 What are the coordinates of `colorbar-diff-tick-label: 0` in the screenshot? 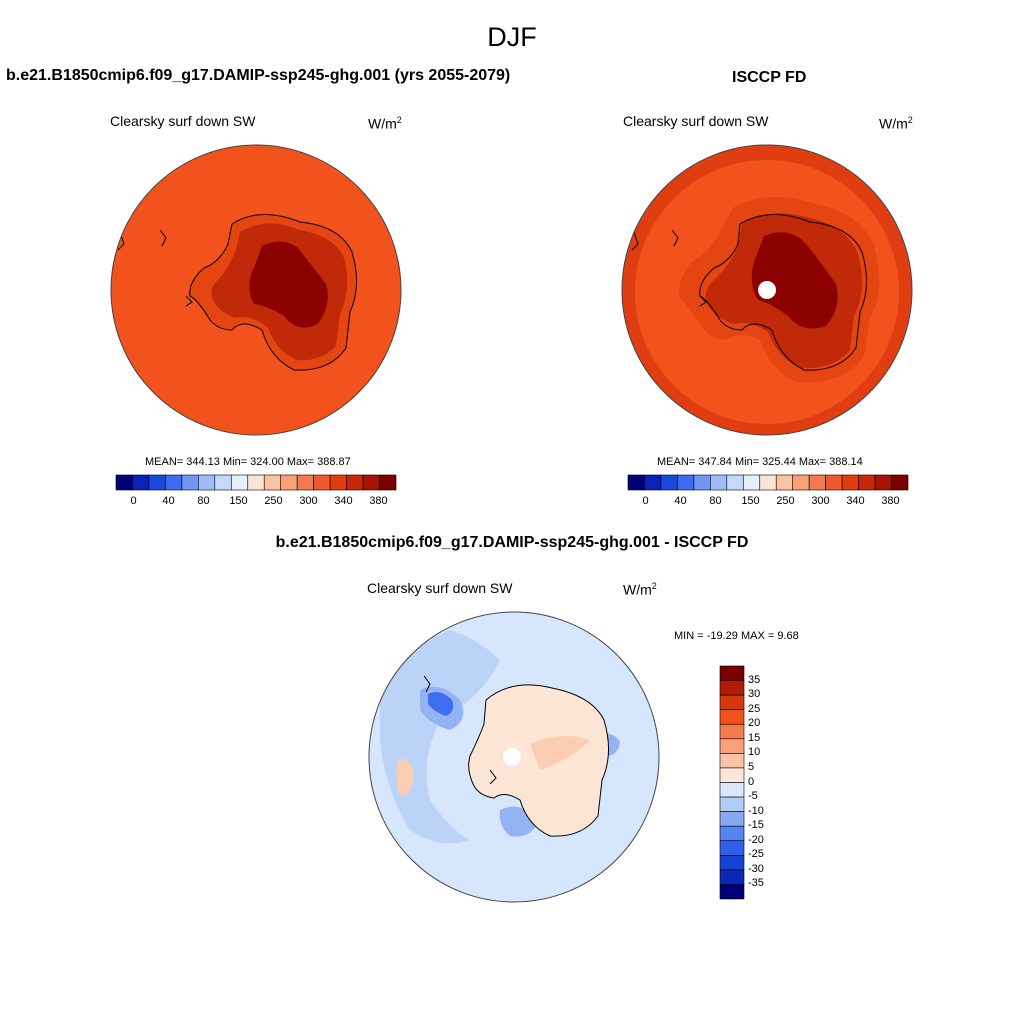 It's located at (751, 781).